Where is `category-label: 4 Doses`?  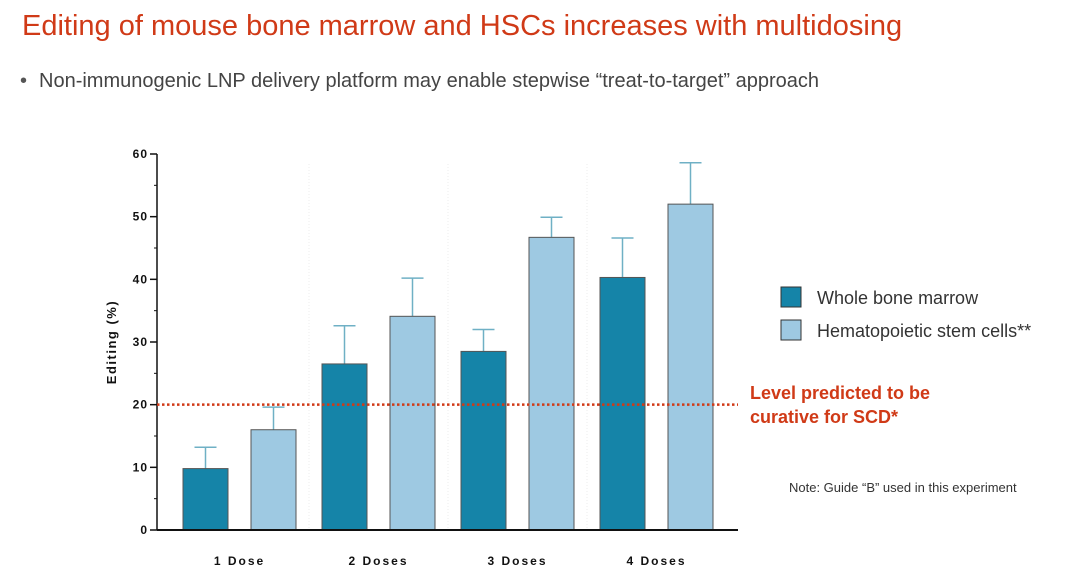
category-label: 4 Doses is located at coordinates (656, 561).